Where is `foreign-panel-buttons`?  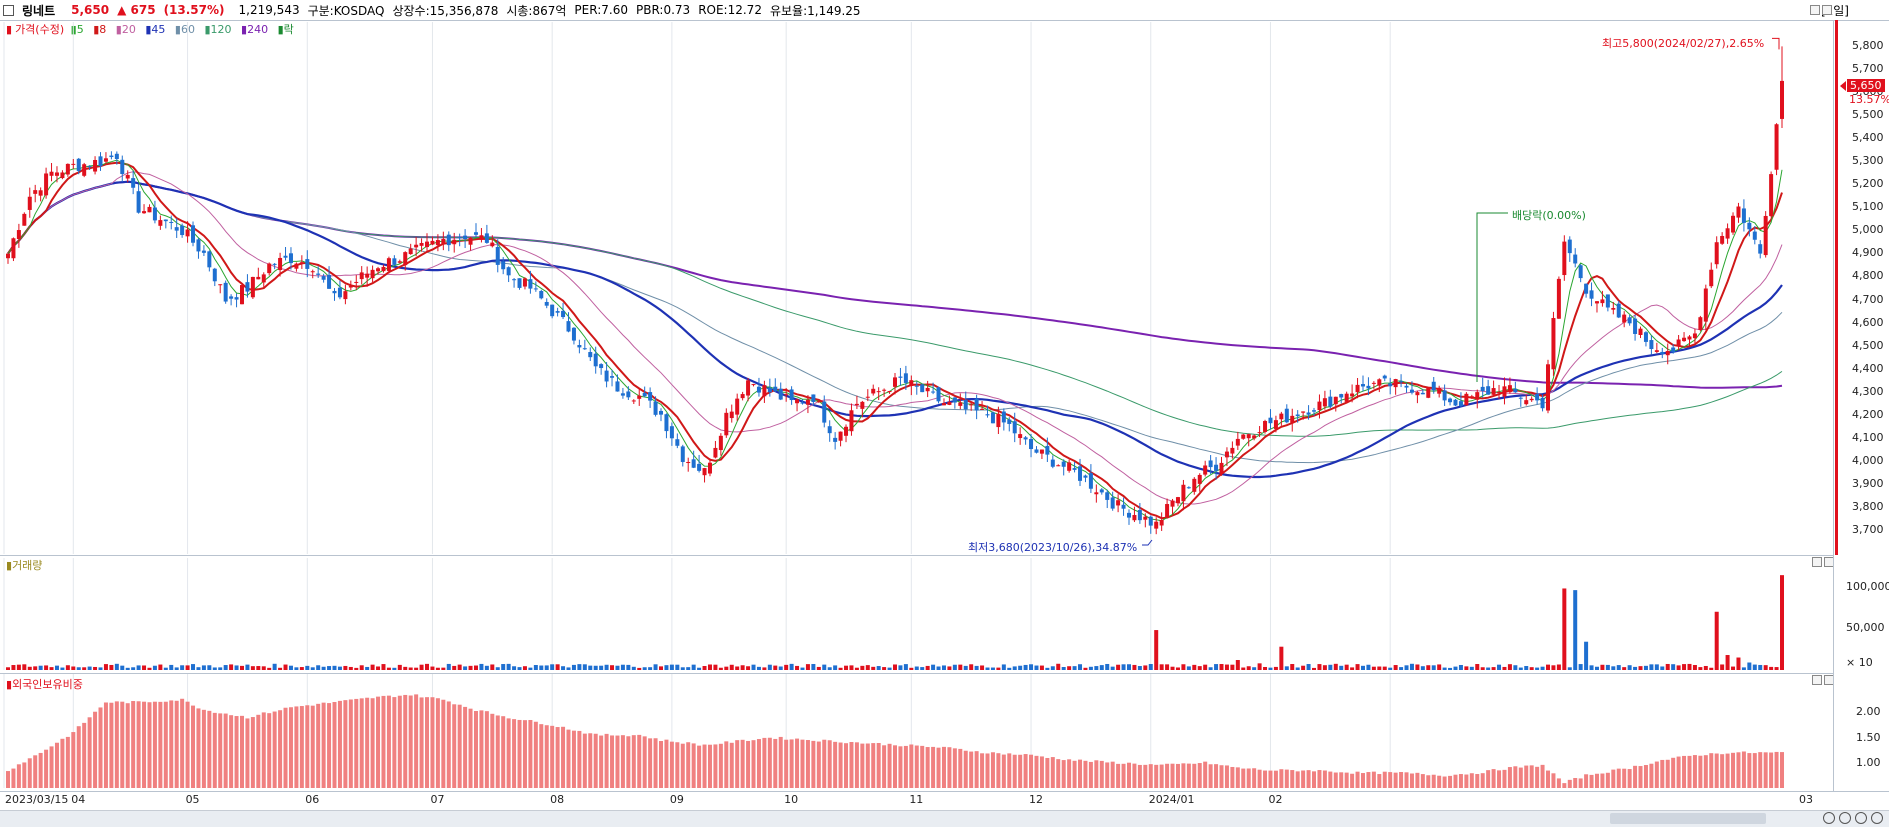
foreign-panel-buttons is located at coordinates (1823, 680).